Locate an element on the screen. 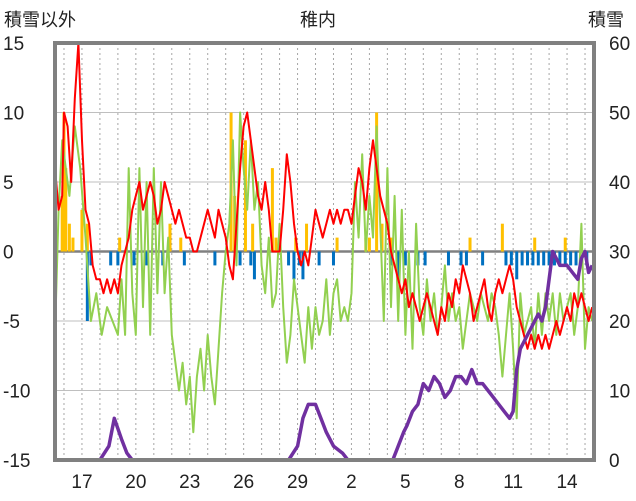 This screenshot has height=501, width=636. y-left-tick-label: 0 is located at coordinates (8, 253).